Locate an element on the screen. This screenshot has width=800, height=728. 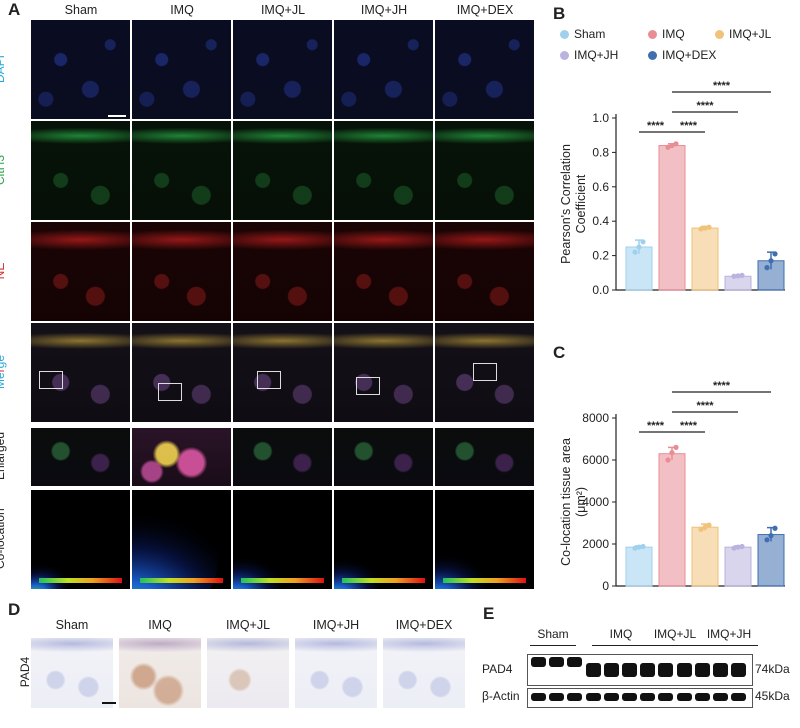
legend-label-2: IMQ+JL is located at coordinates (750, 34).